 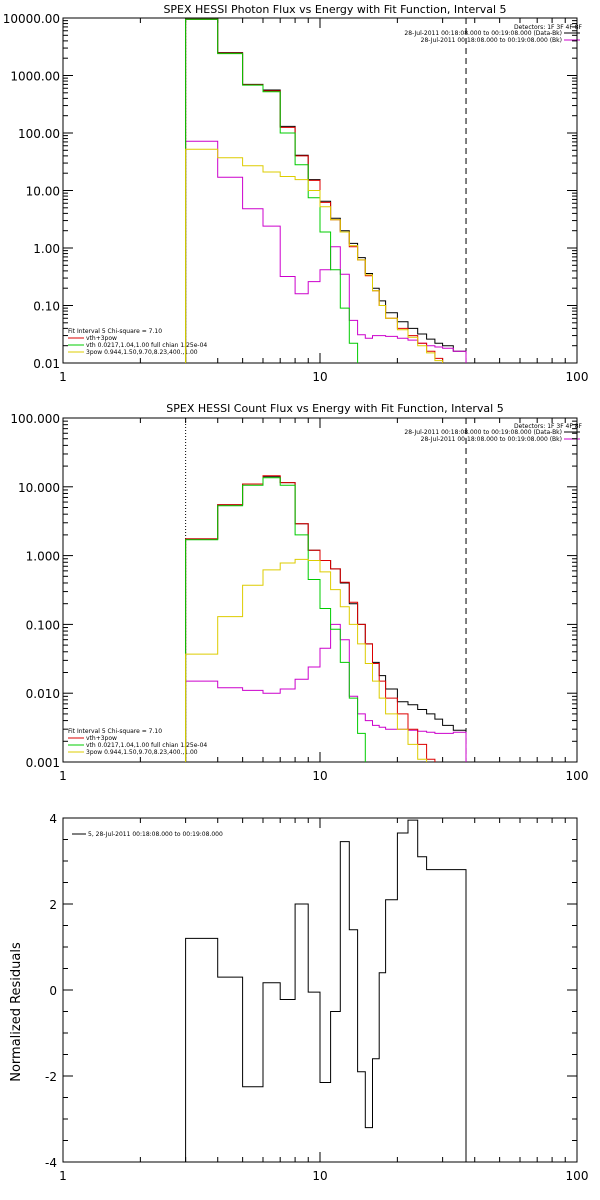 What do you see at coordinates (16, 1012) in the screenshot?
I see `residuals-ylabel: Normalized Residuals` at bounding box center [16, 1012].